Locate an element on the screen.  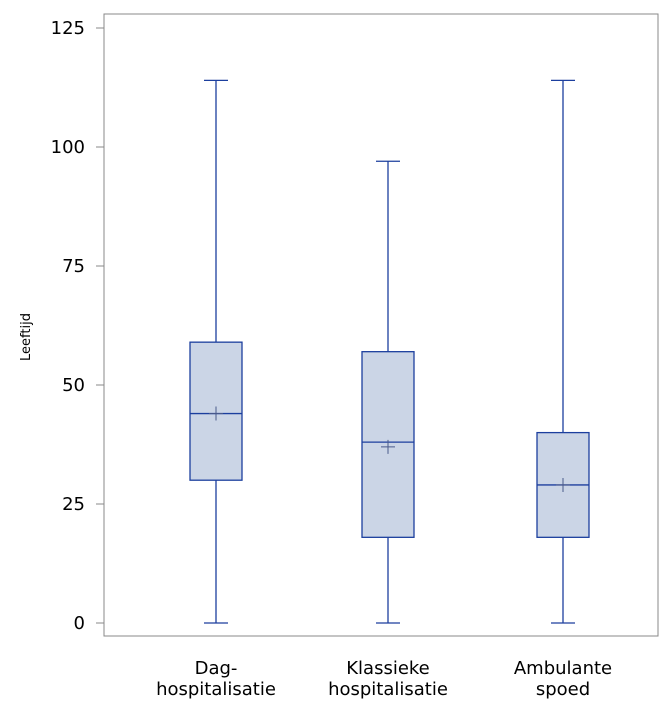
y-tick-label: 0 is located at coordinates (79, 623).